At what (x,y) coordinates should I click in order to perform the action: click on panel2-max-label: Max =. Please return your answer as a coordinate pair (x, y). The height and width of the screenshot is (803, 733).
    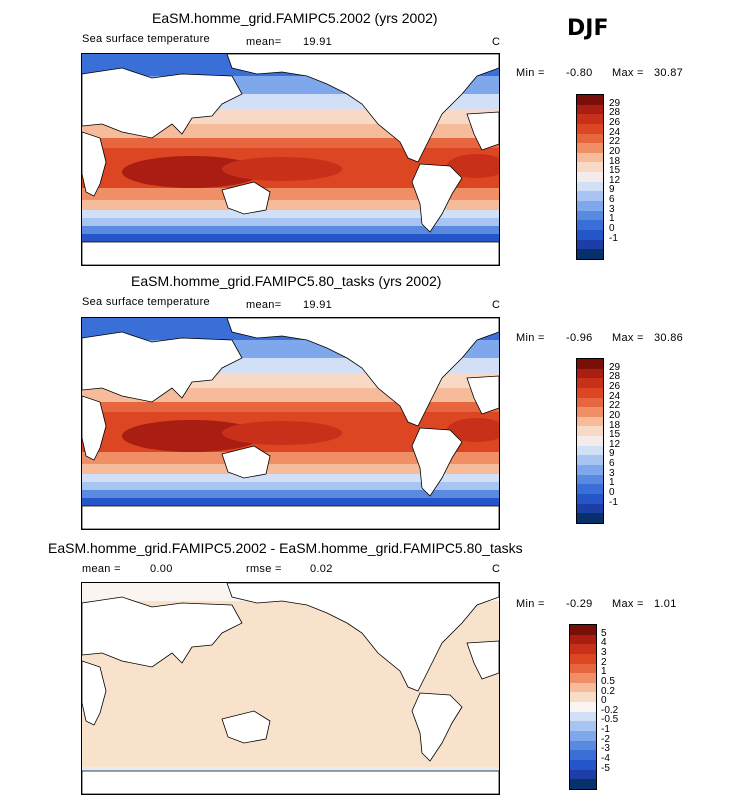
    Looking at the image, I should click on (628, 338).